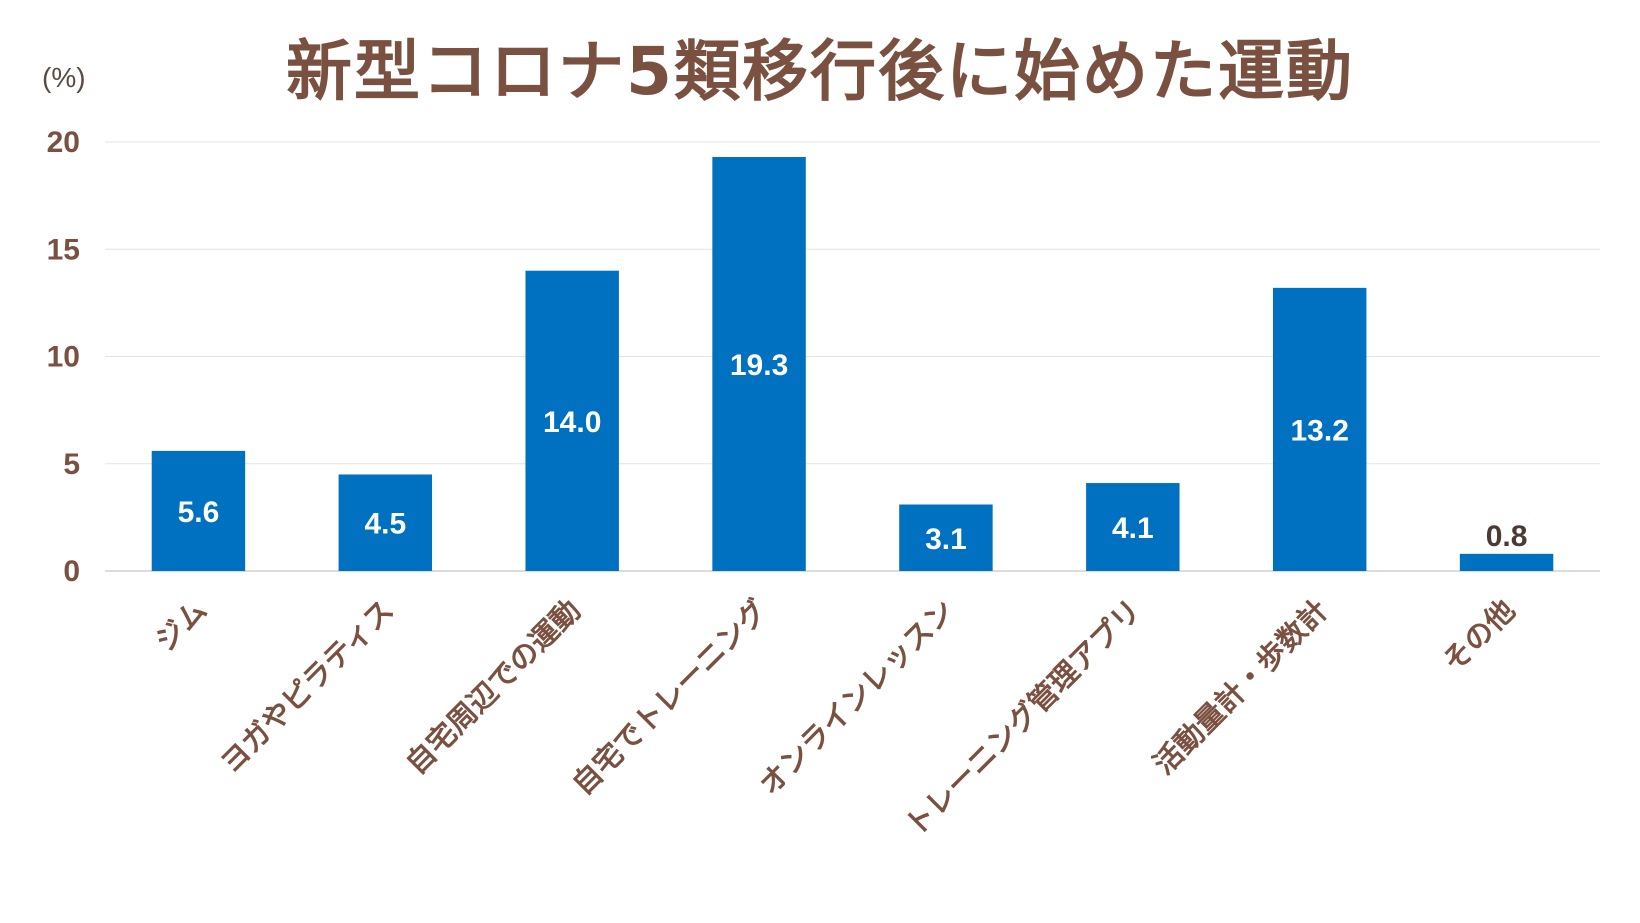  Describe the element at coordinates (306, 686) in the screenshot. I see `x-tick-label: ヨガやピラティス` at that location.